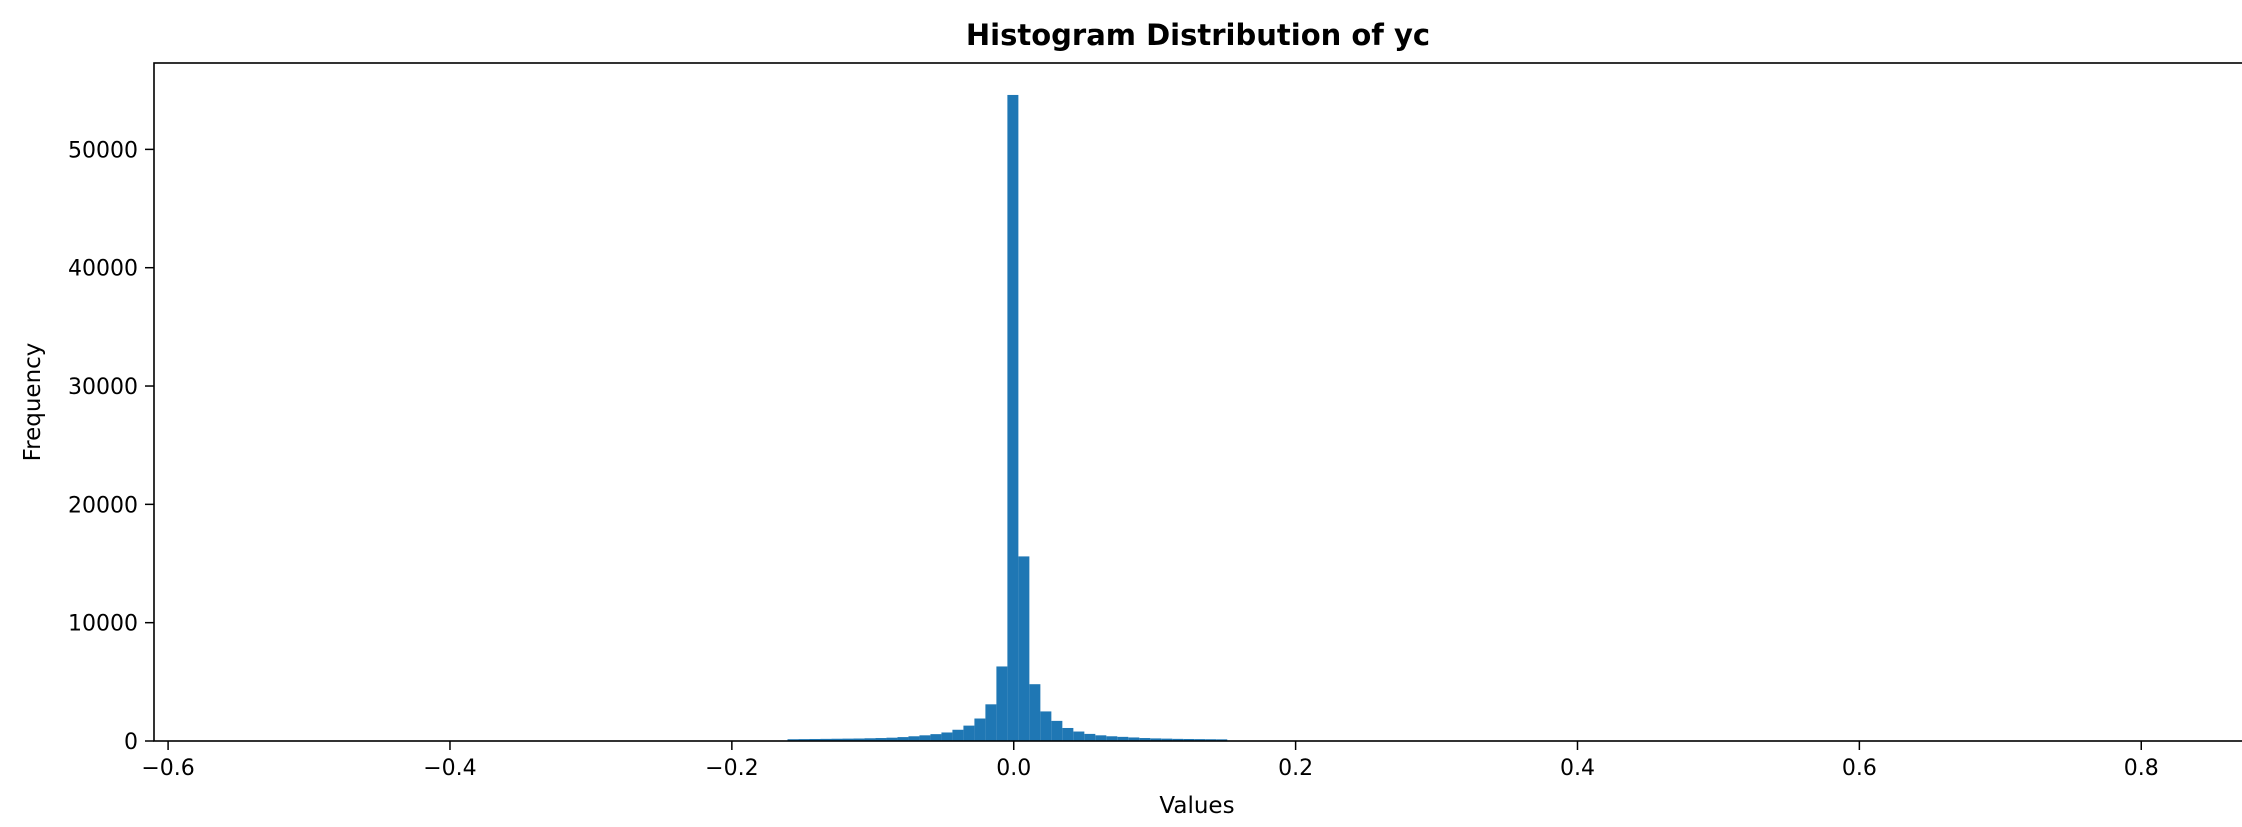 The height and width of the screenshot is (827, 2242). What do you see at coordinates (2141, 768) in the screenshot?
I see `x-tick-label: 0.8` at bounding box center [2141, 768].